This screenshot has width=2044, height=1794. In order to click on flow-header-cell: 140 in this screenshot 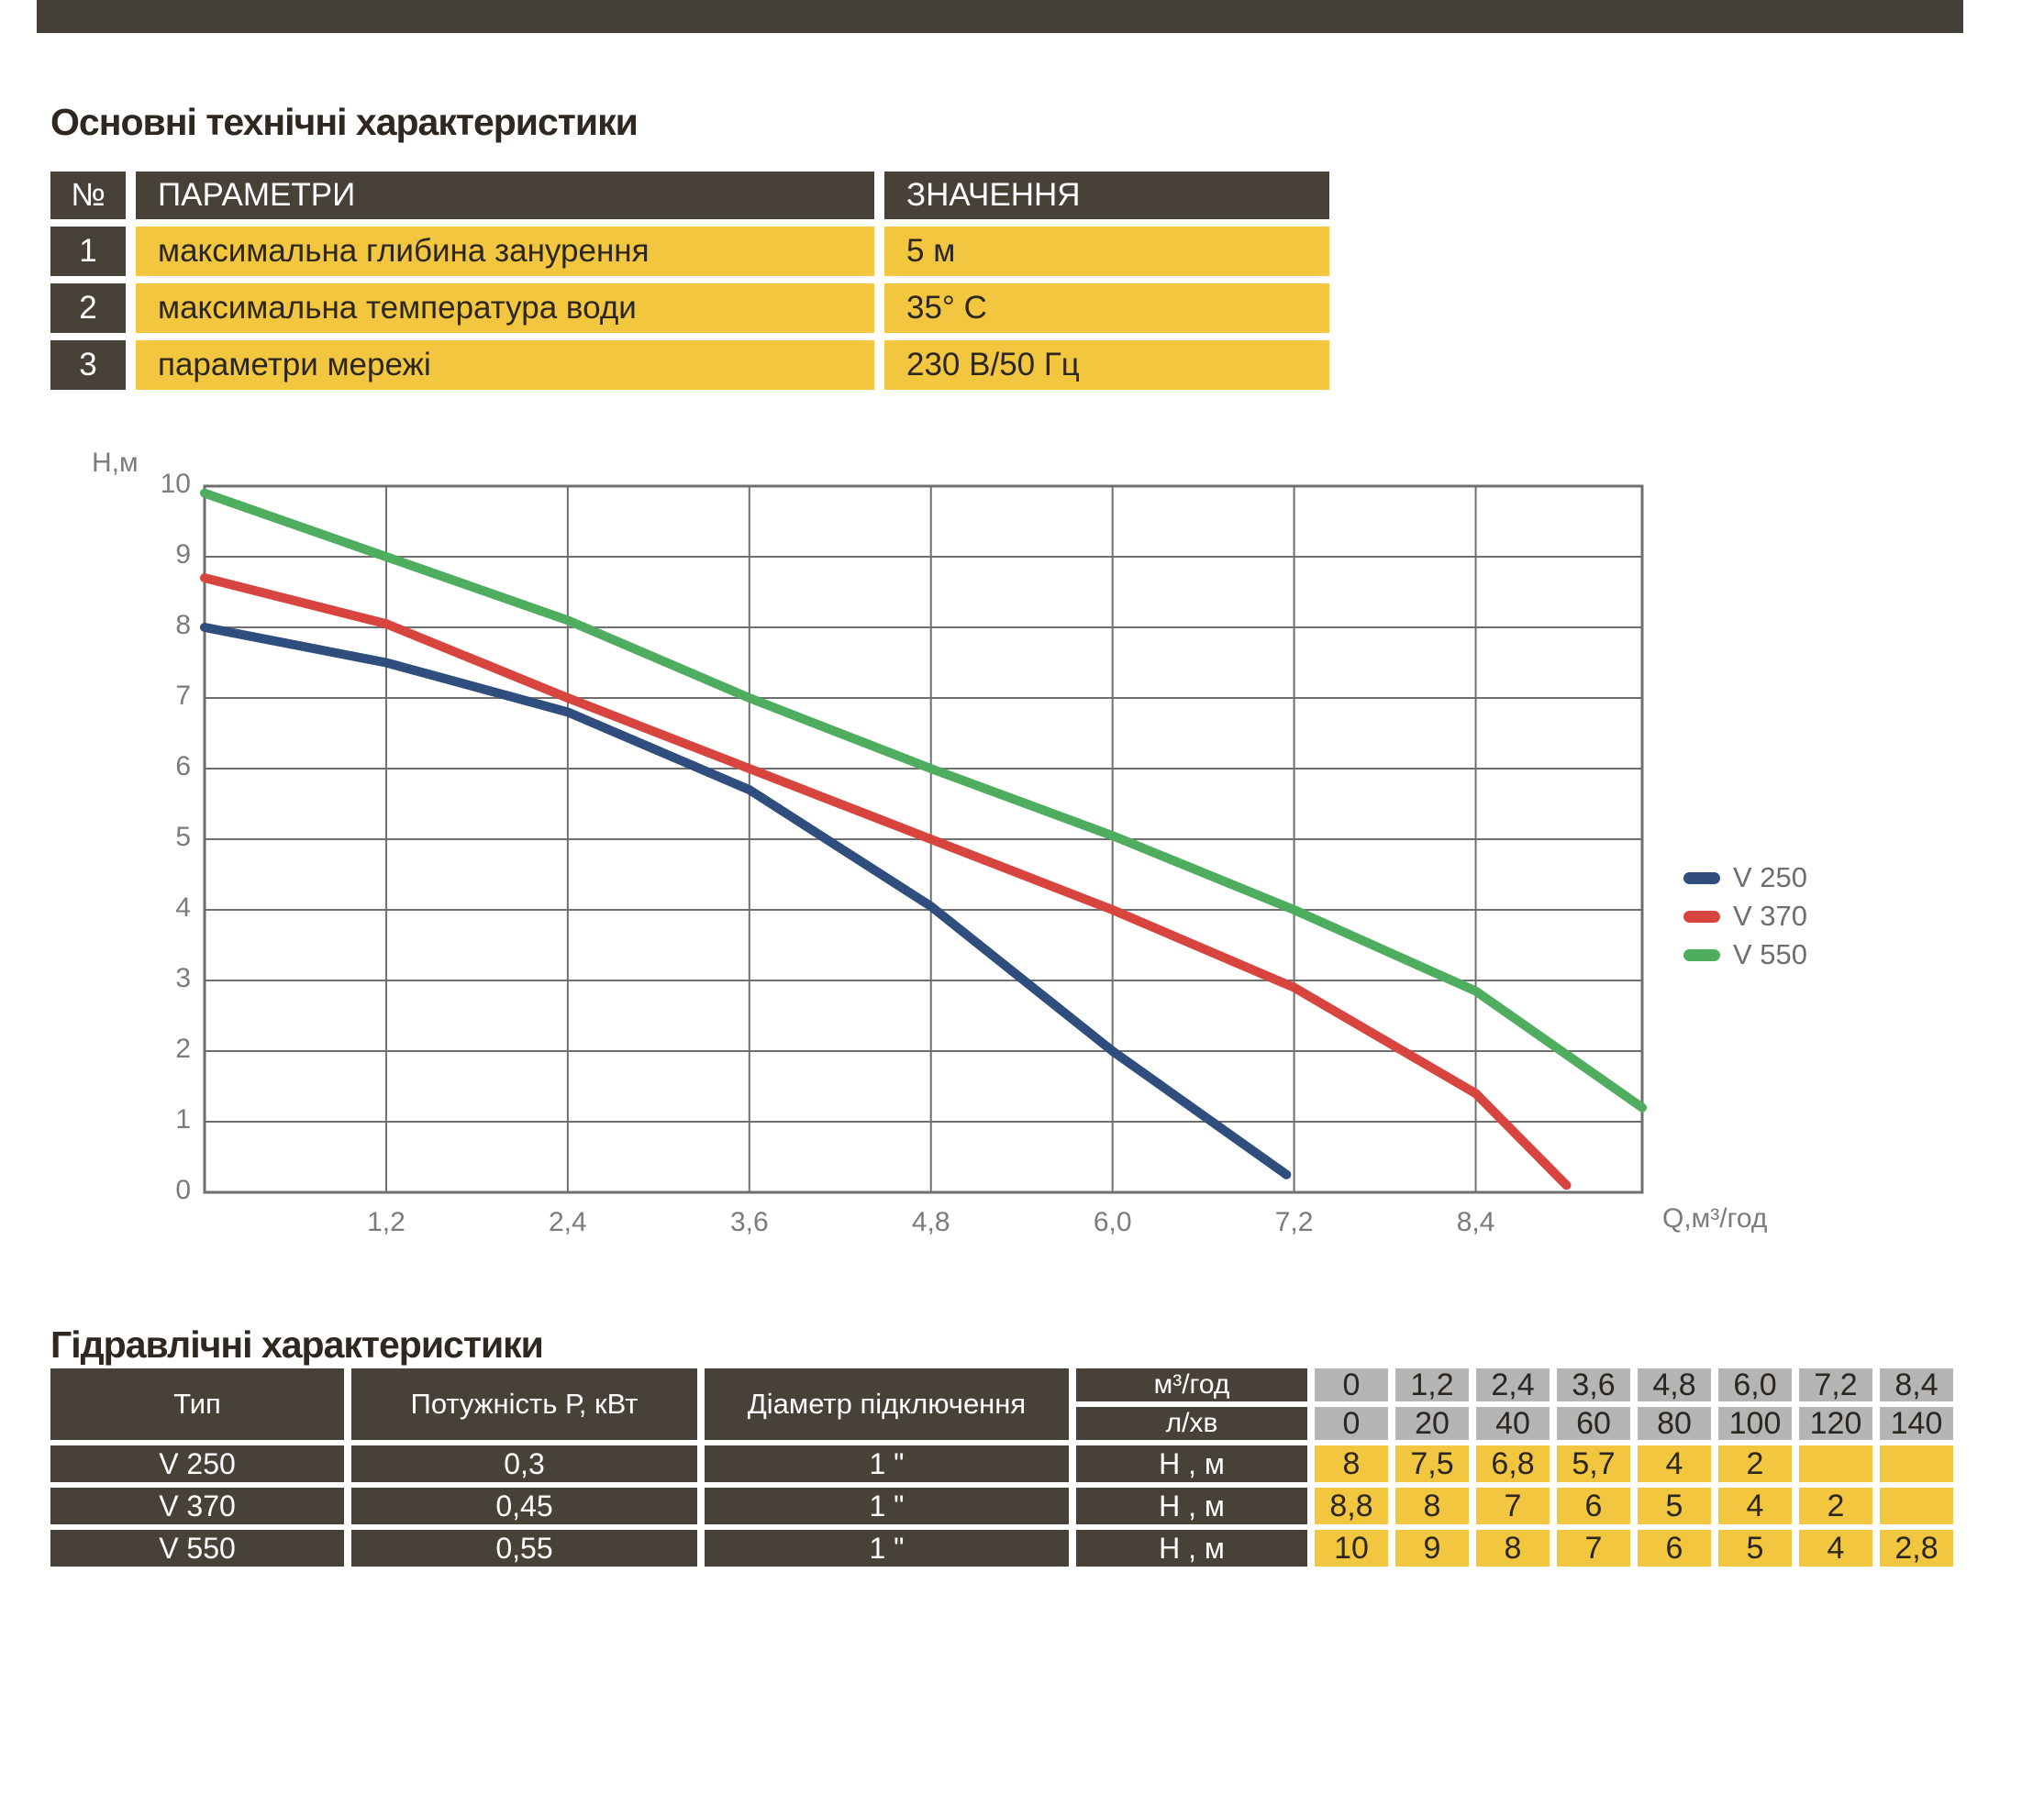, I will do `click(1917, 1423)`.